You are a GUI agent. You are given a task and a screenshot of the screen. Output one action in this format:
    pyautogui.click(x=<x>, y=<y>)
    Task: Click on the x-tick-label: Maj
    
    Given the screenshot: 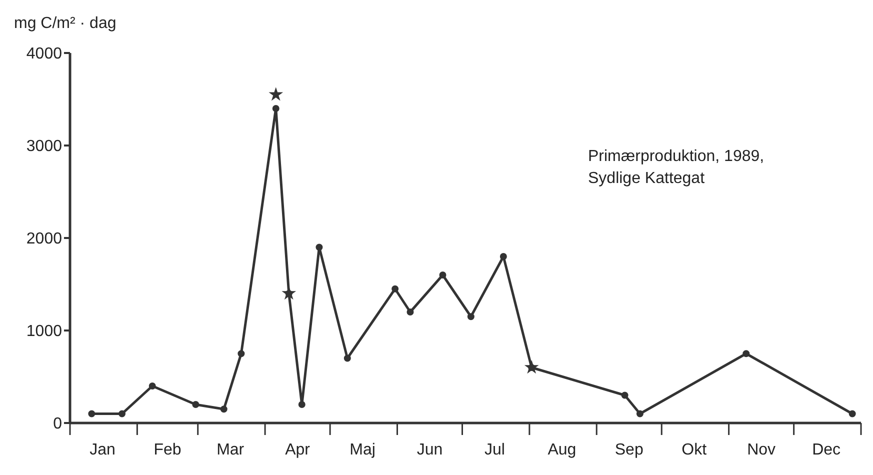 What is the action you would take?
    pyautogui.click(x=363, y=449)
    